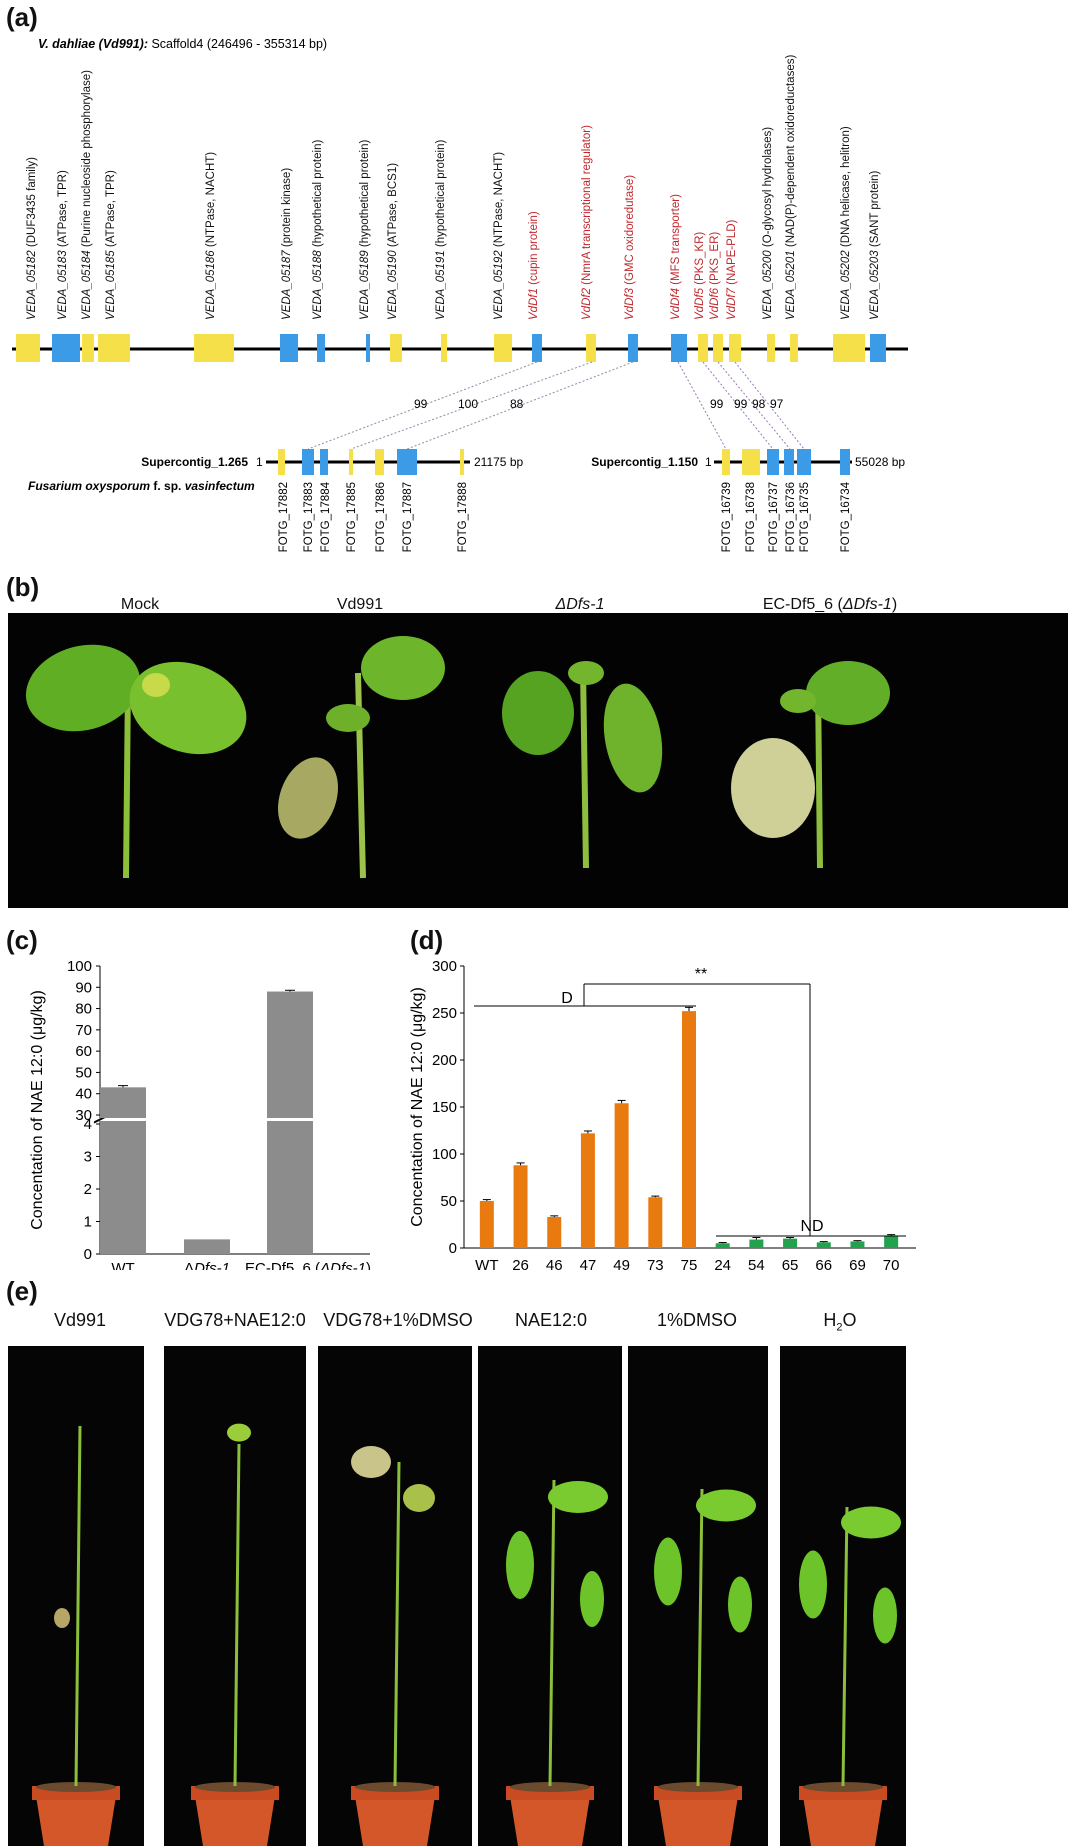 The image size is (1080, 1847). I want to click on contig2-gene-label: FOTG_16738, so click(751, 517).